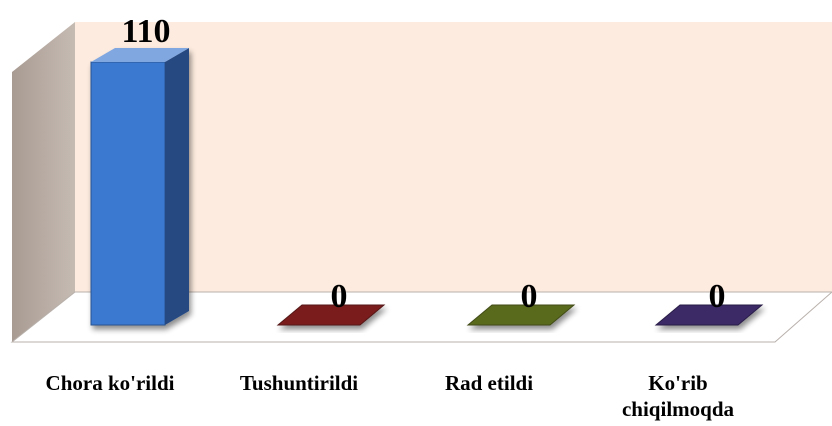 The width and height of the screenshot is (832, 426). Describe the element at coordinates (717, 296) in the screenshot. I see `value-label-4: 0` at that location.